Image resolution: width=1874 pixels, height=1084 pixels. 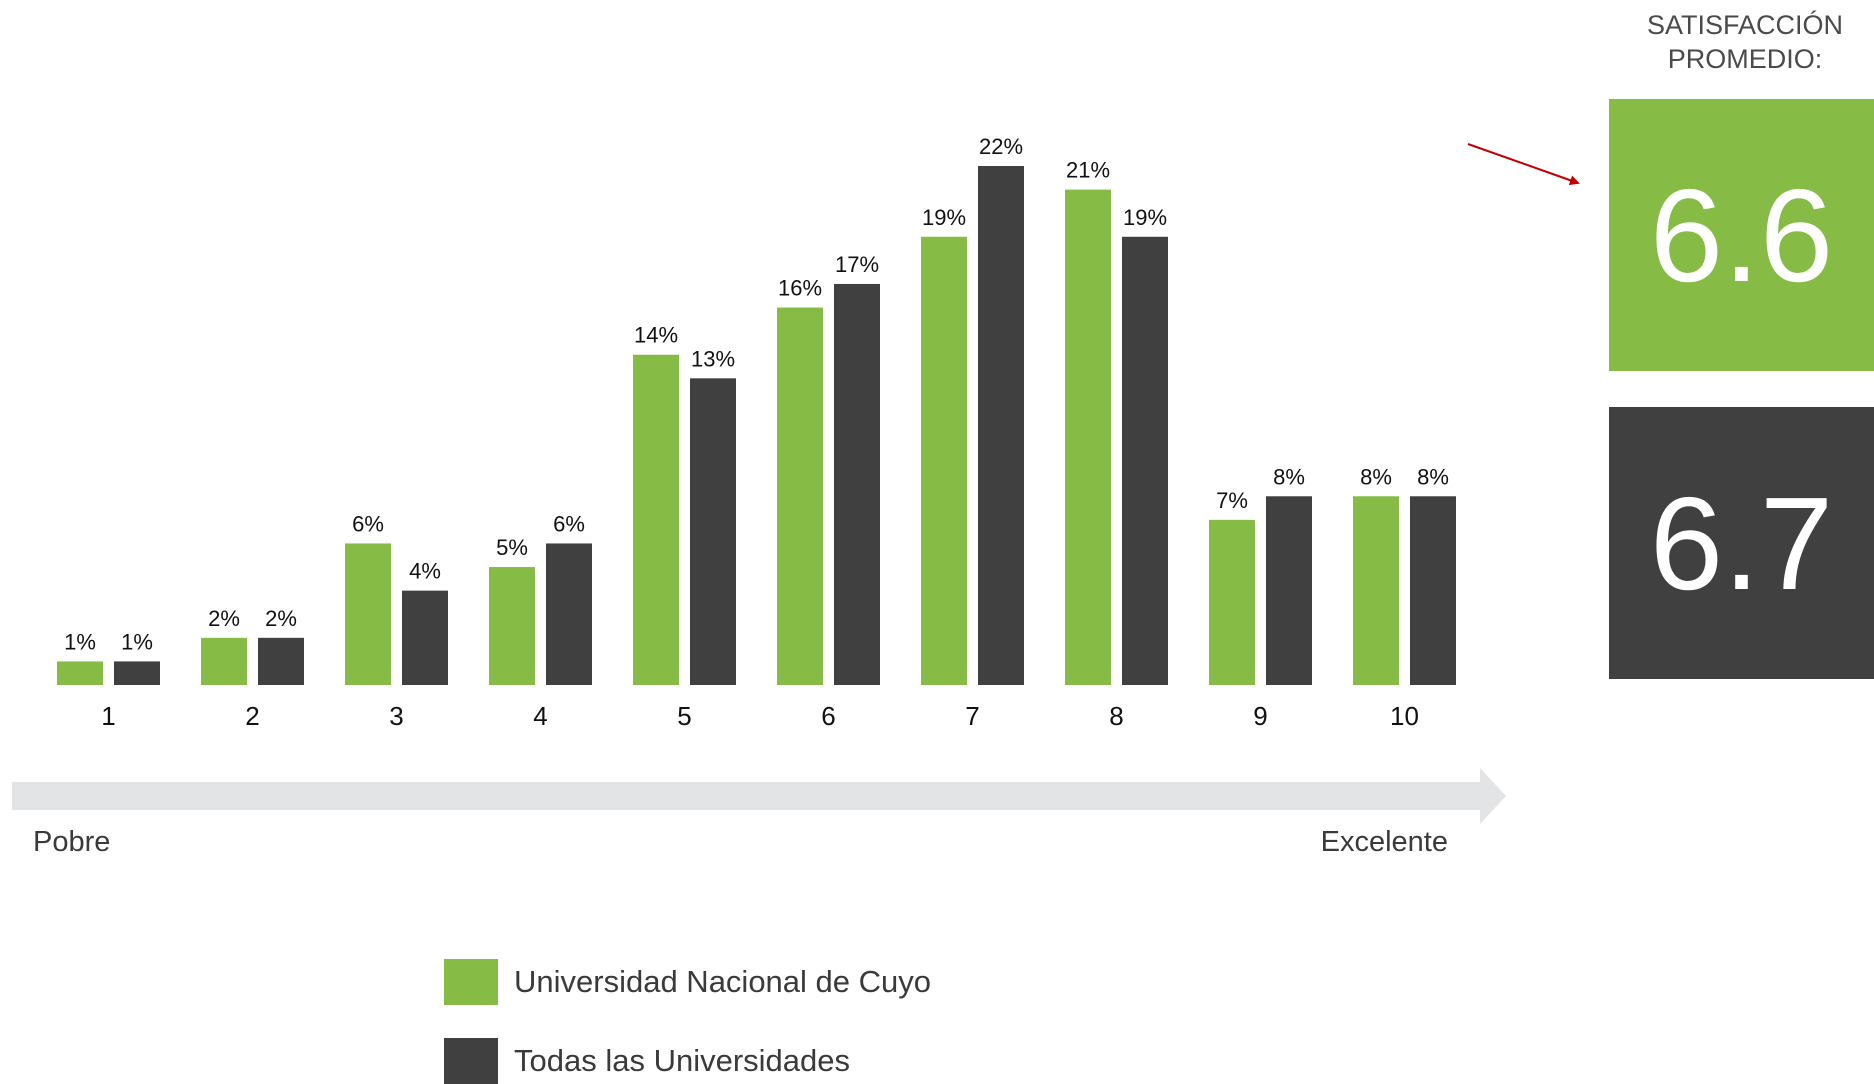 I want to click on category-label-8: 8, so click(x=1116, y=716).